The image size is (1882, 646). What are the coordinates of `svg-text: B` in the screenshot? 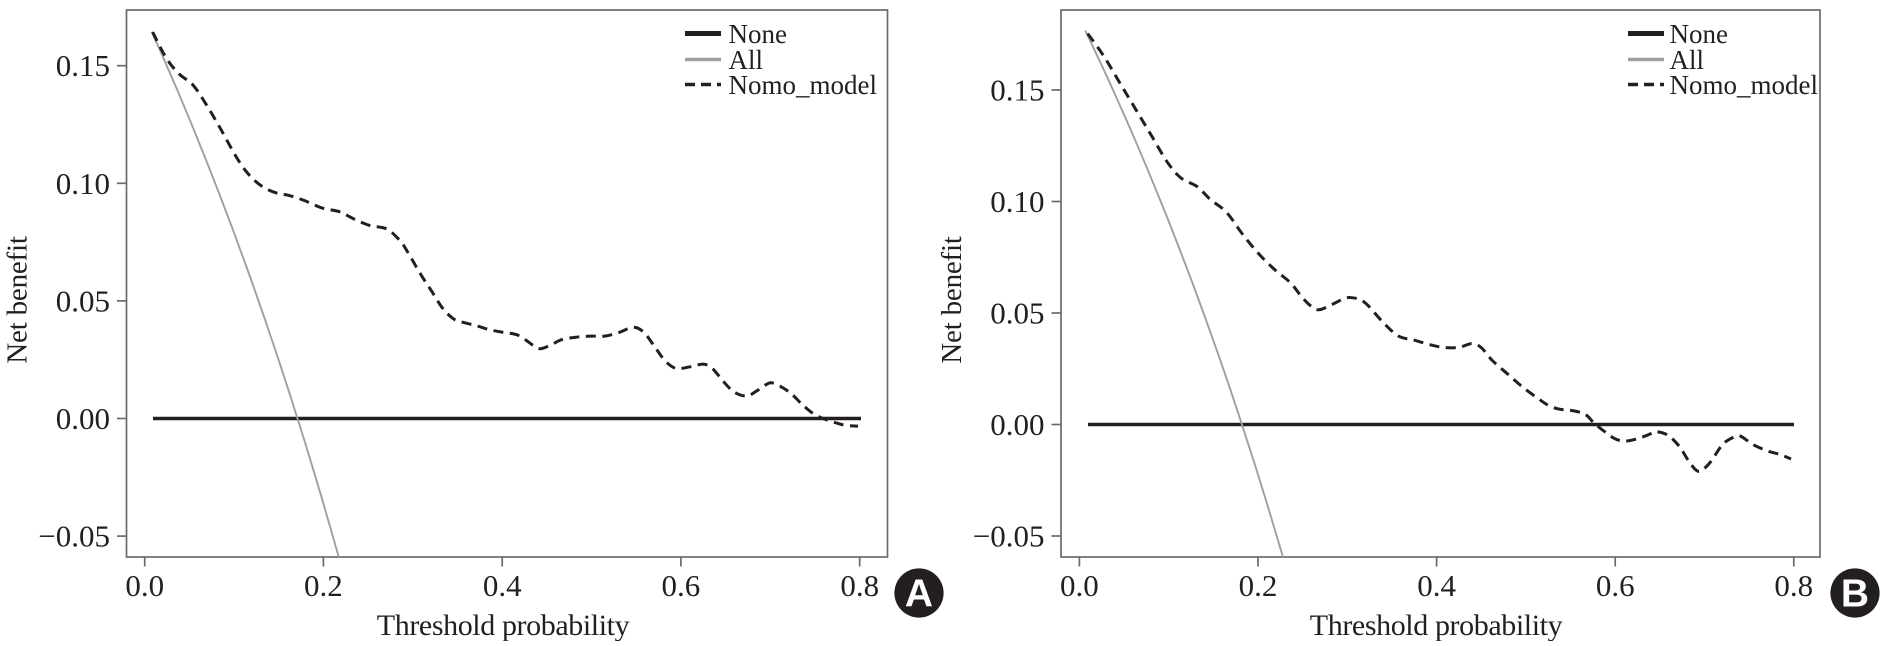 It's located at (1855, 594).